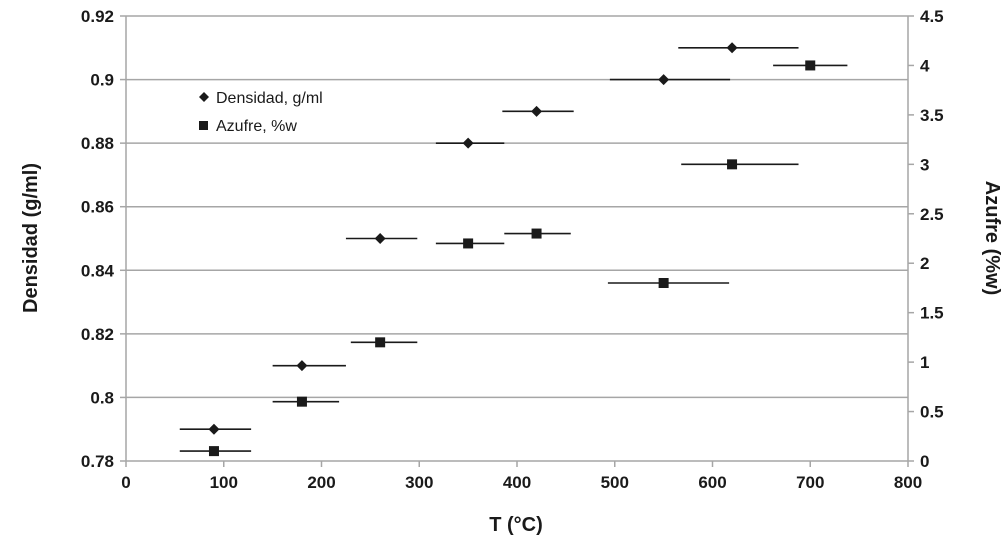  Describe the element at coordinates (97, 207) in the screenshot. I see `y-left-tick-label: 0.86` at that location.